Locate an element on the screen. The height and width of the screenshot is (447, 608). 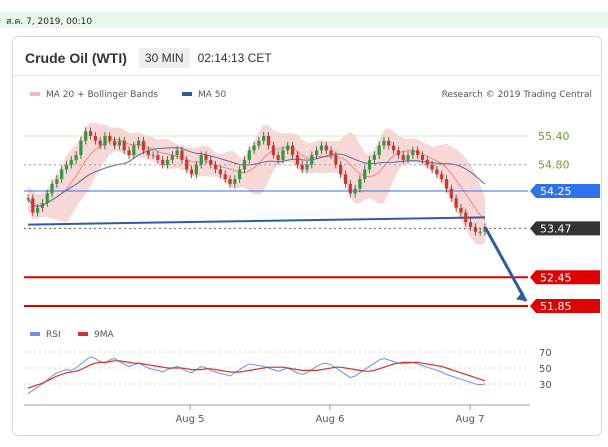
x-tick-label: Aug 5 is located at coordinates (189, 419).